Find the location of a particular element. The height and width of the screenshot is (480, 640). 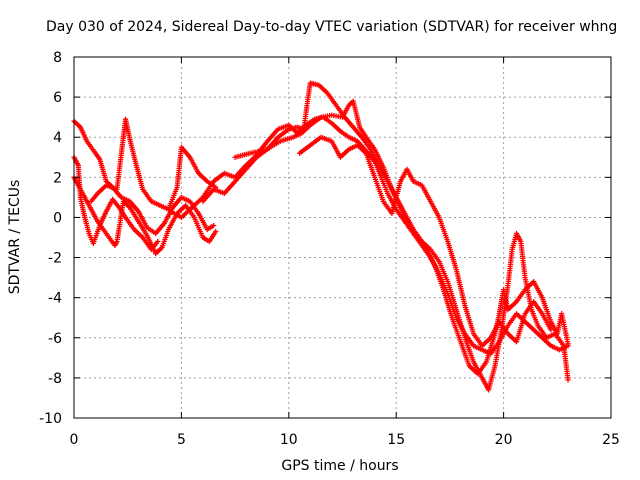

y-tick-label: 6 is located at coordinates (57, 98).